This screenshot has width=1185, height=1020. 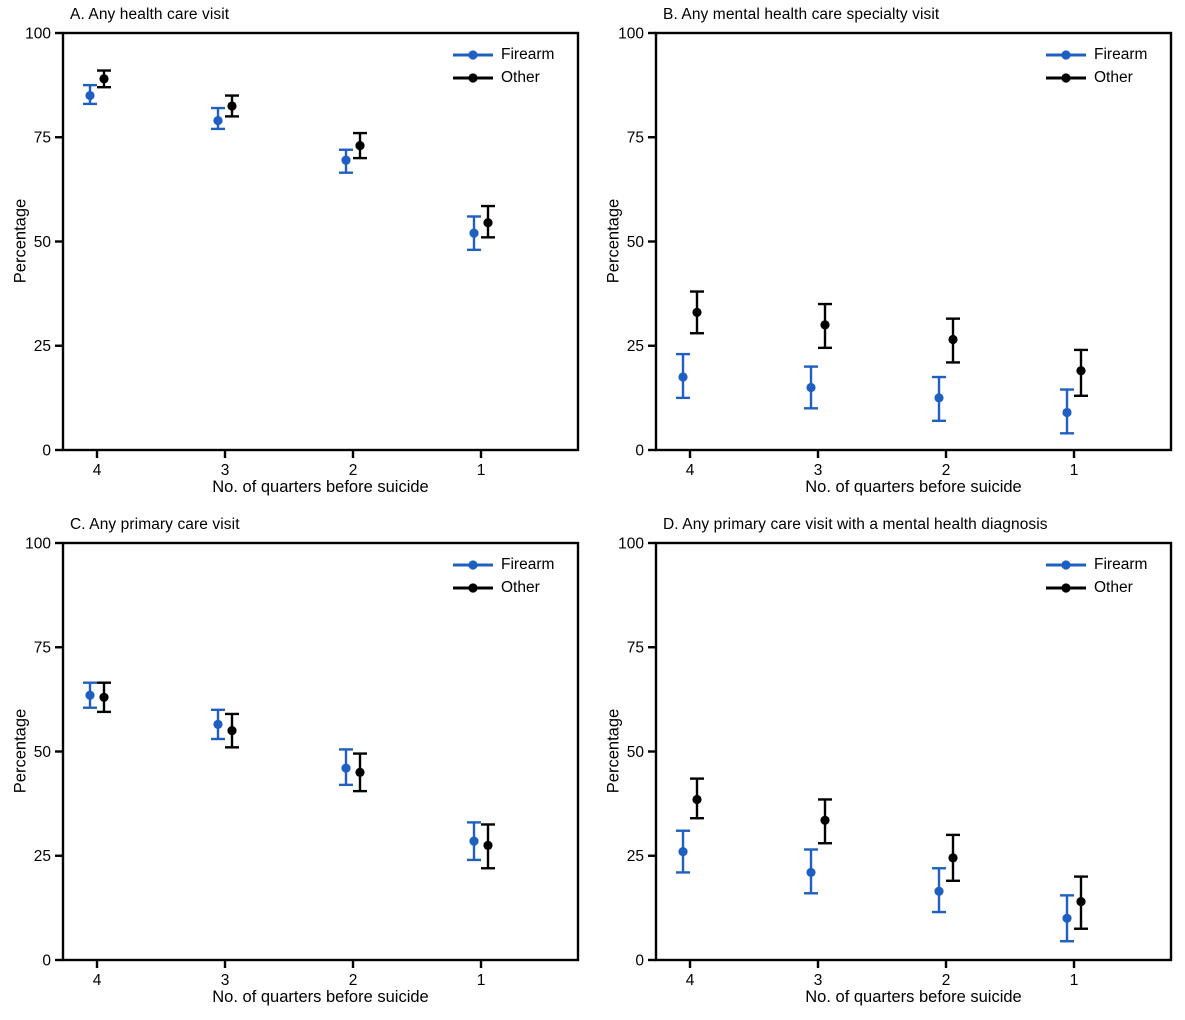 What do you see at coordinates (1096, 66) in the screenshot?
I see `panel-b-legend: Firearm Other` at bounding box center [1096, 66].